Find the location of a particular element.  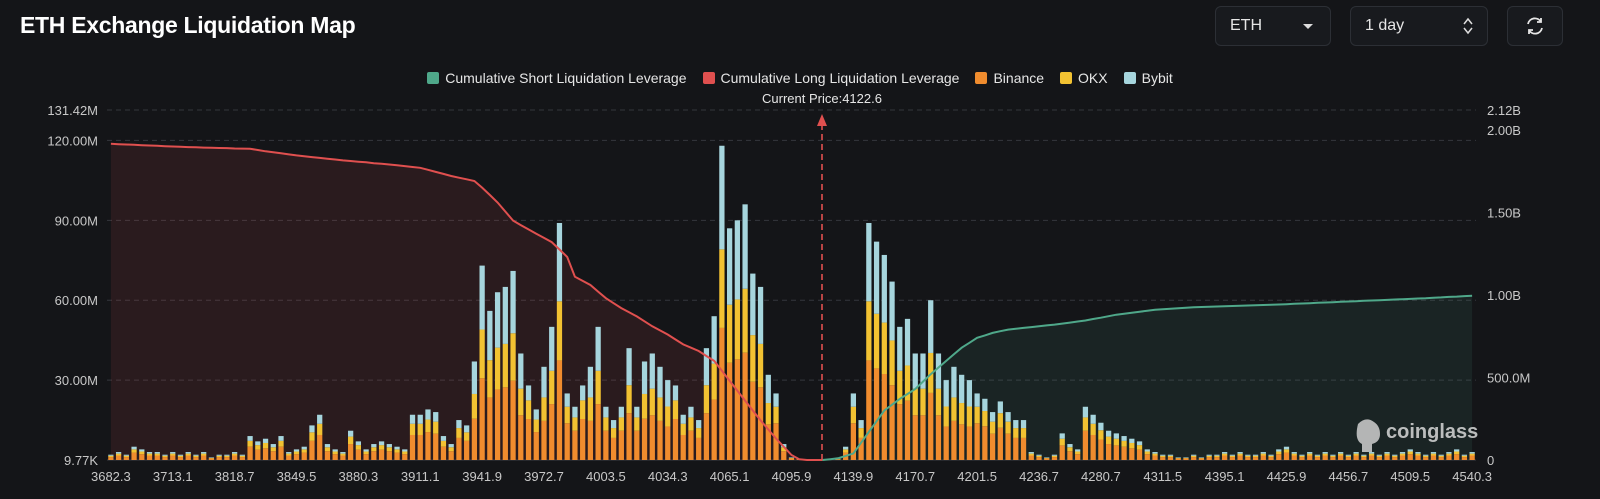

current-price-label: Current Price:4122.6 is located at coordinates (822, 98).